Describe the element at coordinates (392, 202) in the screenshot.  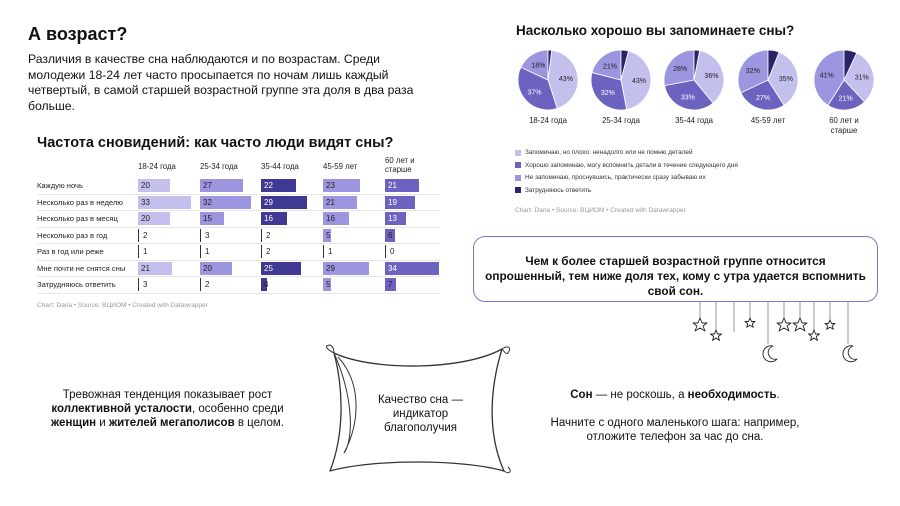
I see `value-label: 19` at that location.